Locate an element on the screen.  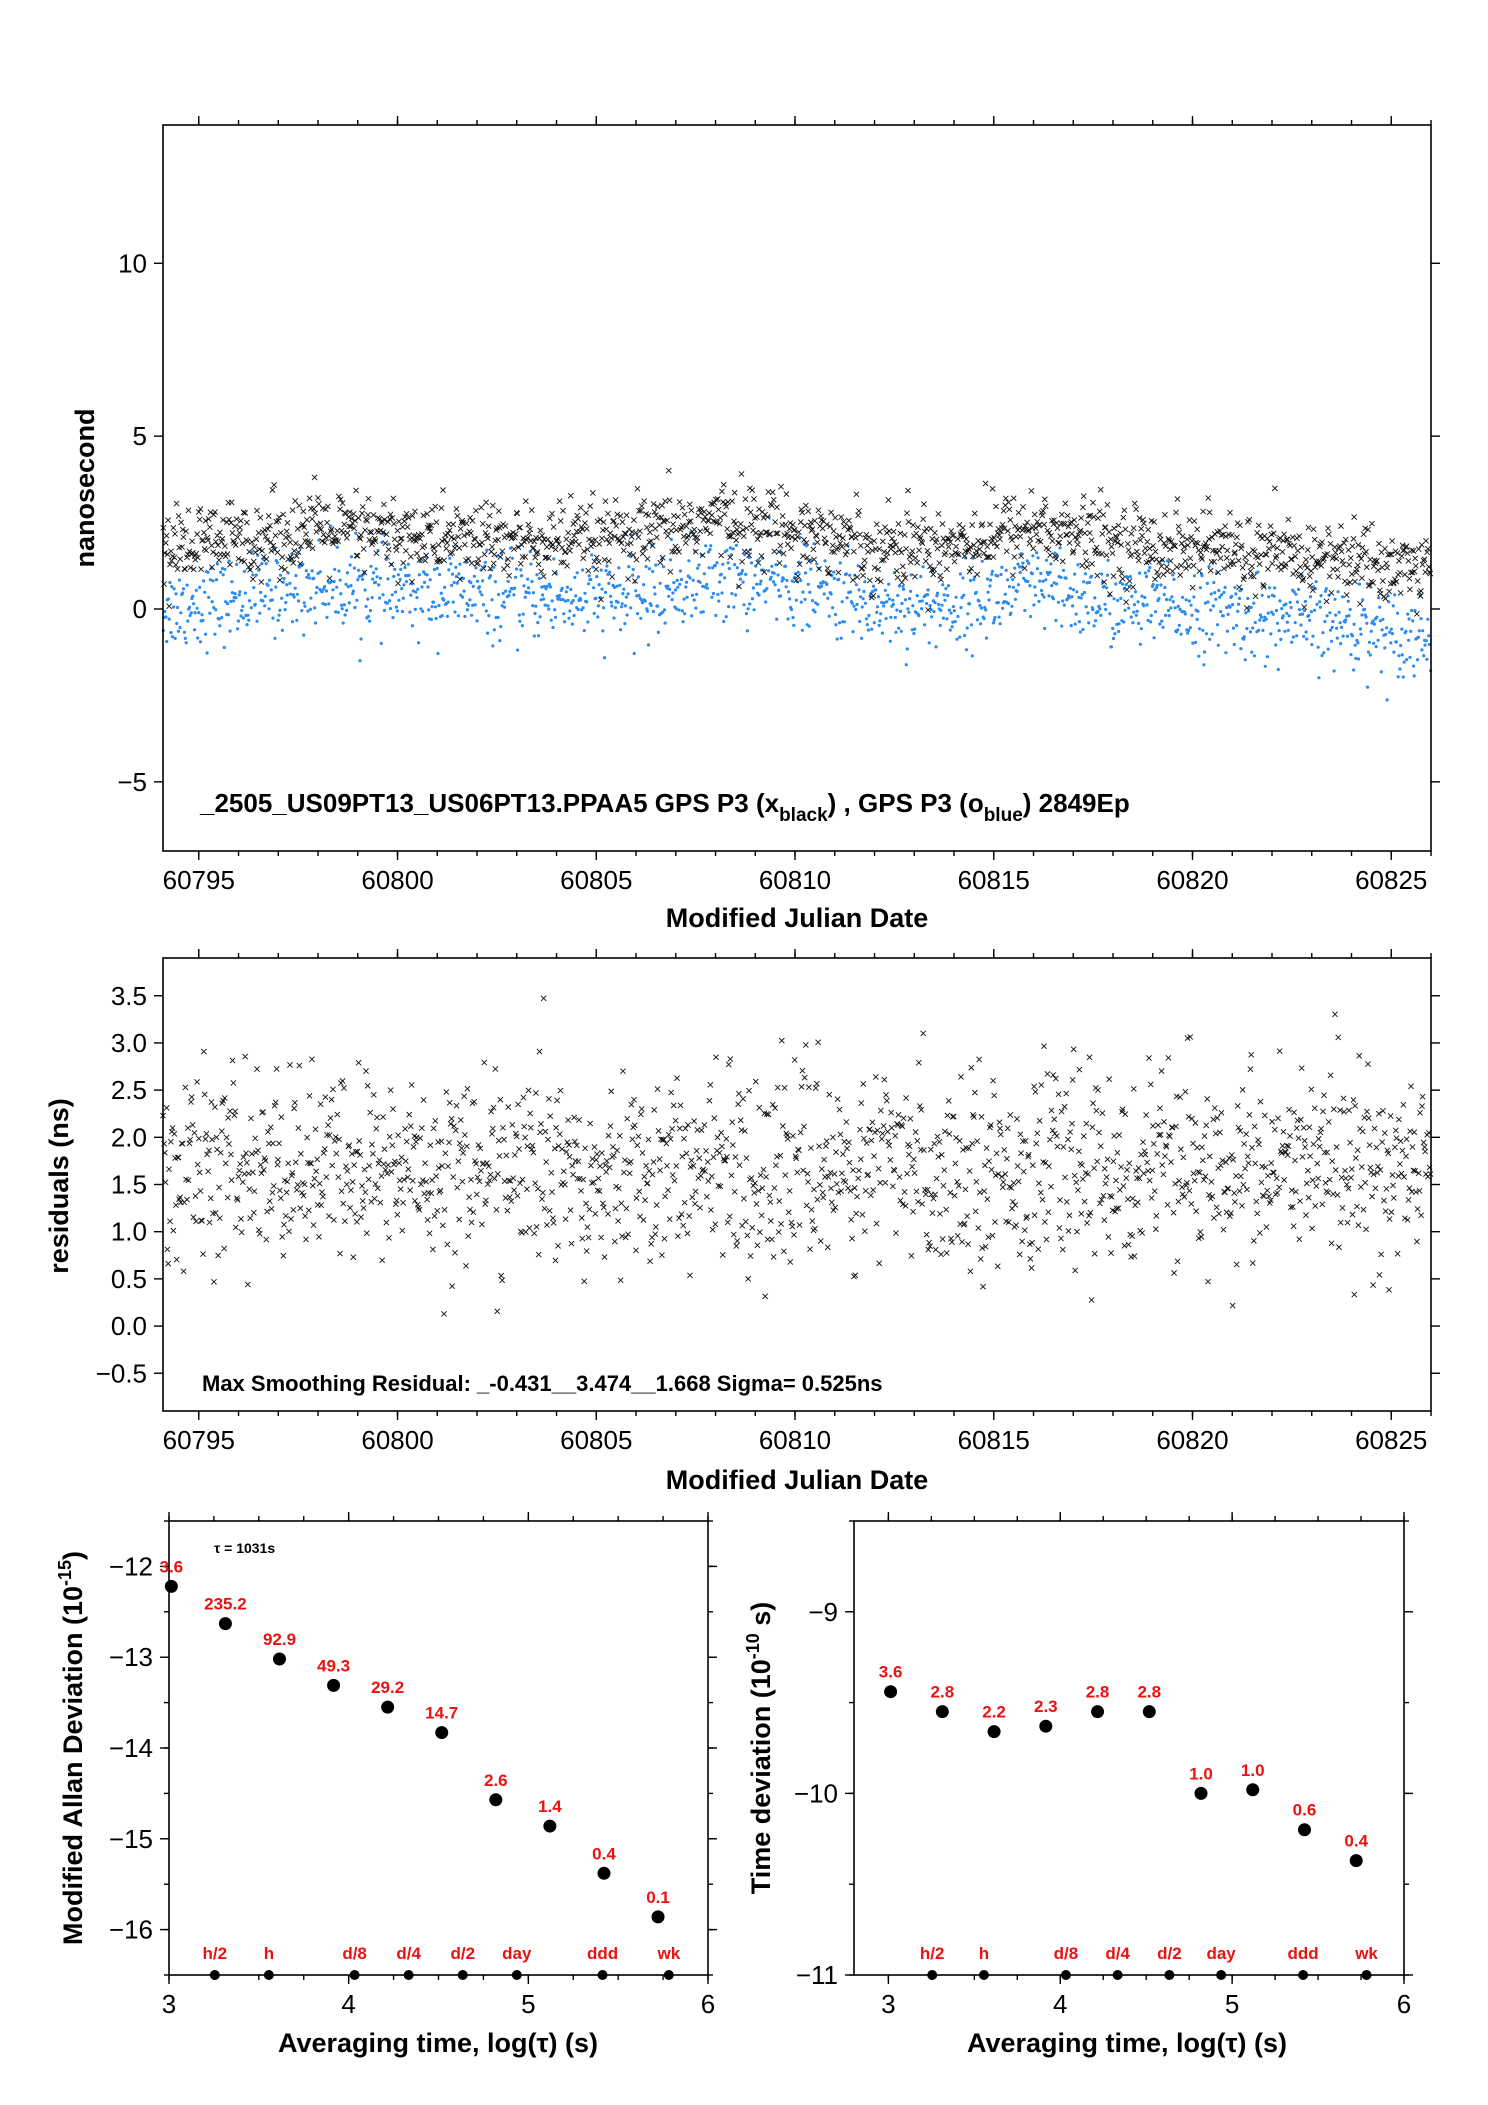
p4-frame is located at coordinates (1129, 1748).